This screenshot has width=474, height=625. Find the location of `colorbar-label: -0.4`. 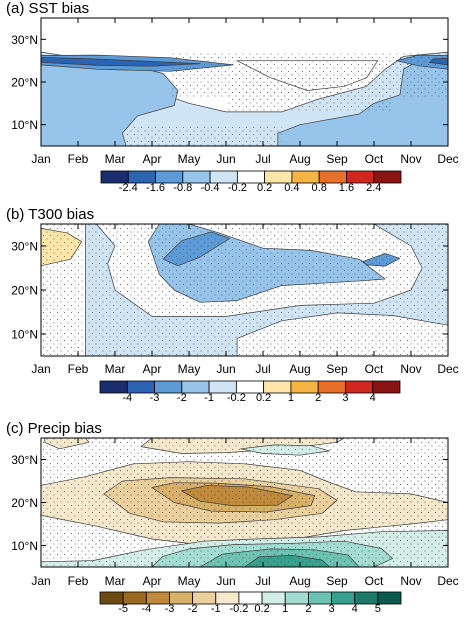

colorbar-label: -0.4 is located at coordinates (210, 187).